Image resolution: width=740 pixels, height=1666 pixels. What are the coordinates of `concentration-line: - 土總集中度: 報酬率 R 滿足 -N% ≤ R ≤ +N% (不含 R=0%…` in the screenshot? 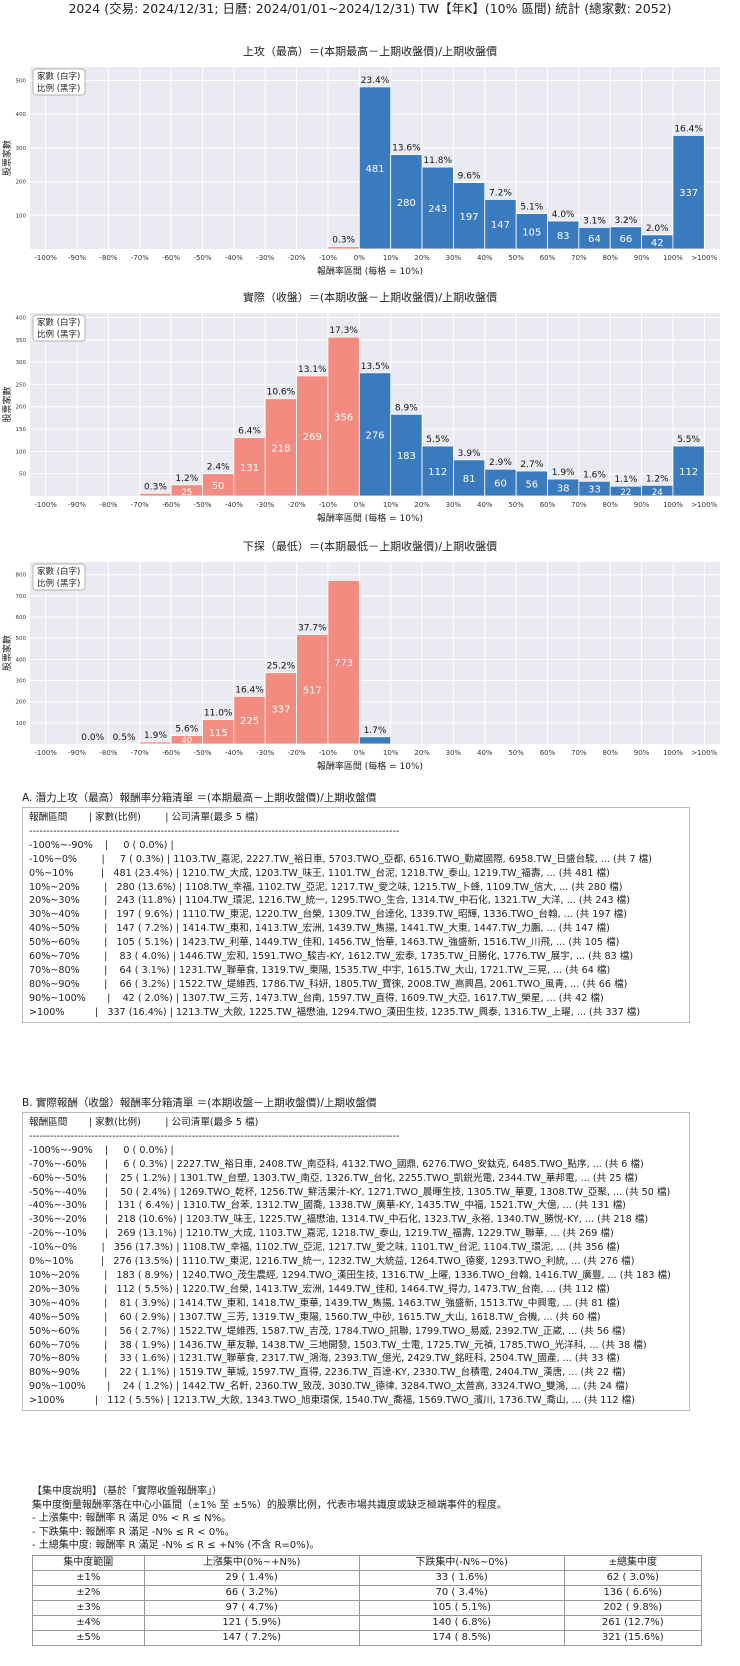 It's located at (176, 1545).